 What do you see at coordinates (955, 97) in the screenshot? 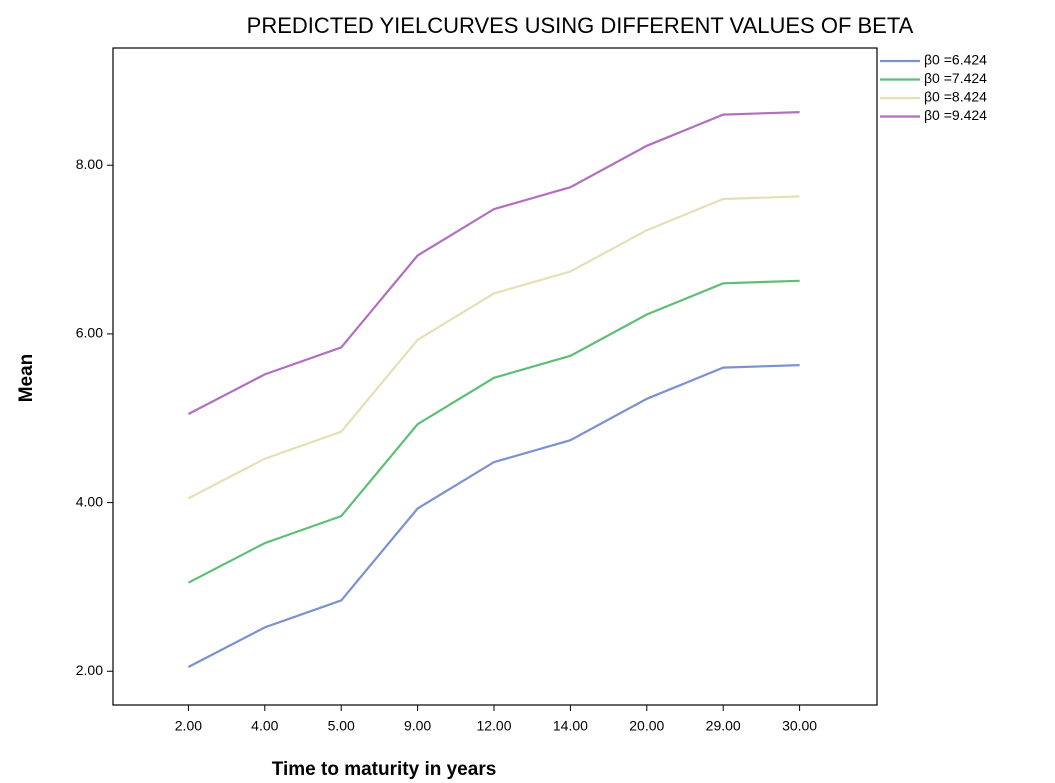
I see `legend-label: β0 =8.424` at bounding box center [955, 97].